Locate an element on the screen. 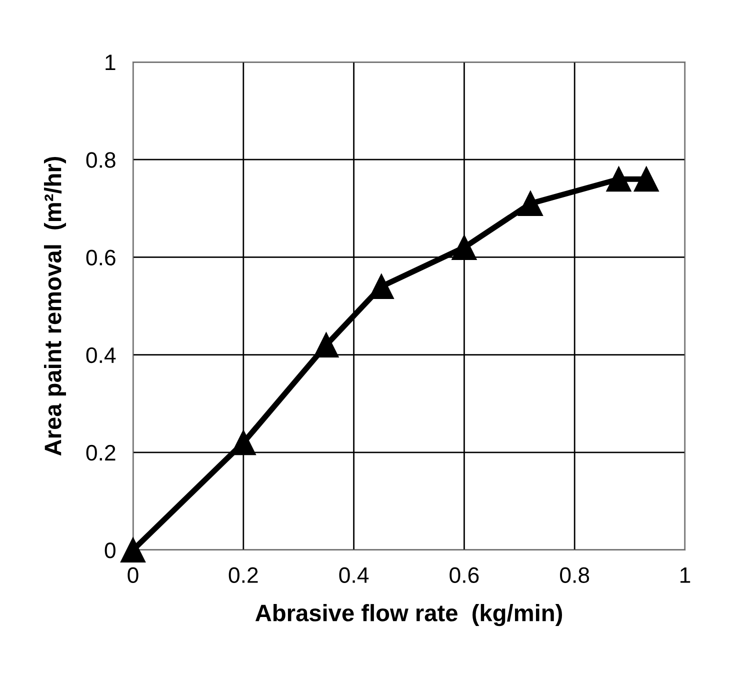 Image resolution: width=750 pixels, height=686 pixels. x-tick-label: 0.2 is located at coordinates (243, 575).